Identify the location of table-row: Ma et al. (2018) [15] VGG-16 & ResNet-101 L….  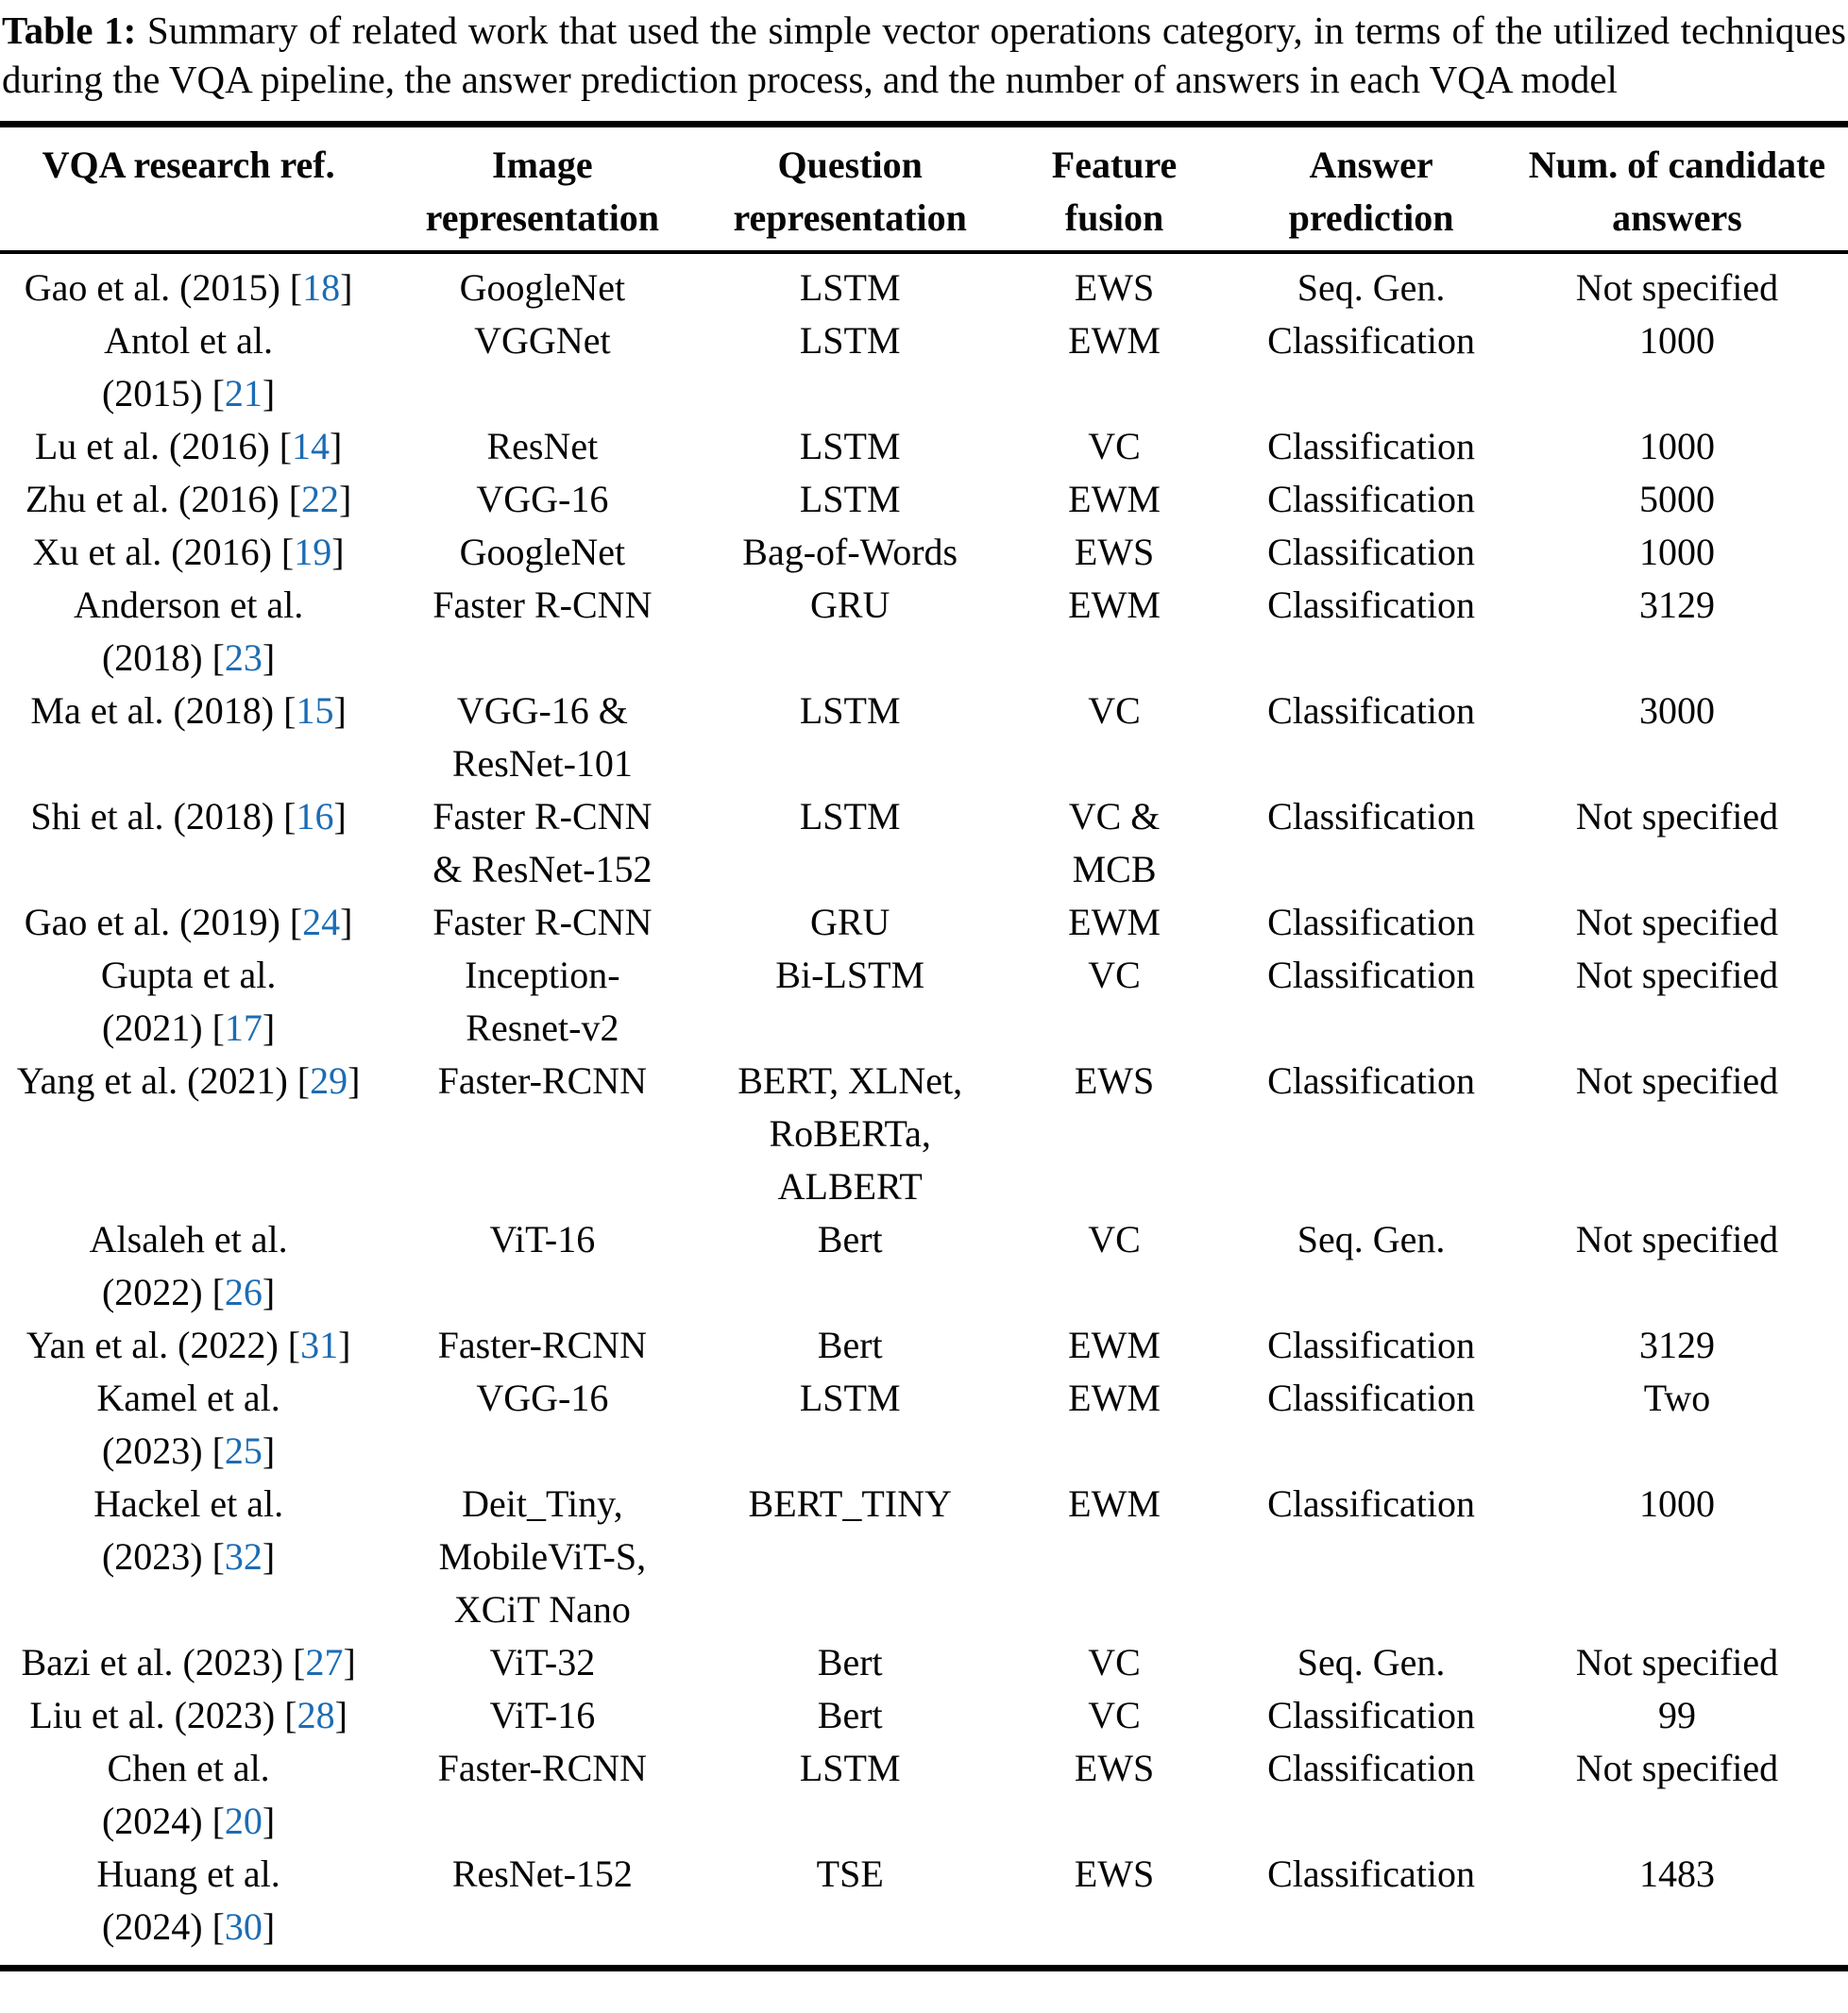
(924, 738).